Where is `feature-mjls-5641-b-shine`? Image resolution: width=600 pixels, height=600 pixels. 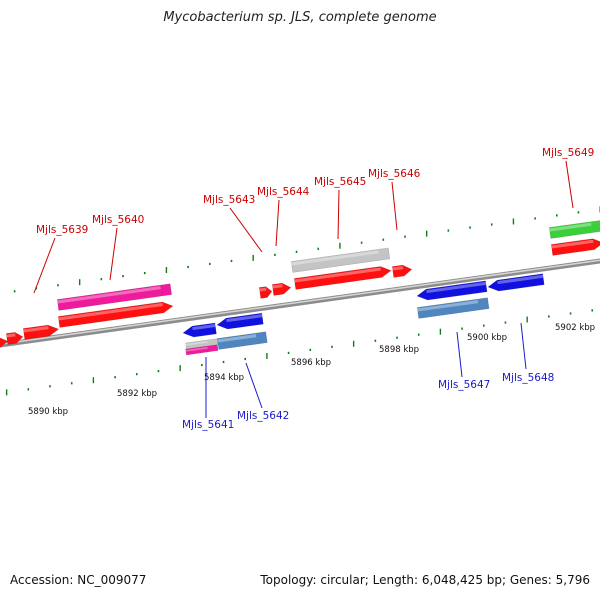
feature-mjls-5641-b-shine is located at coordinates (244, 318).